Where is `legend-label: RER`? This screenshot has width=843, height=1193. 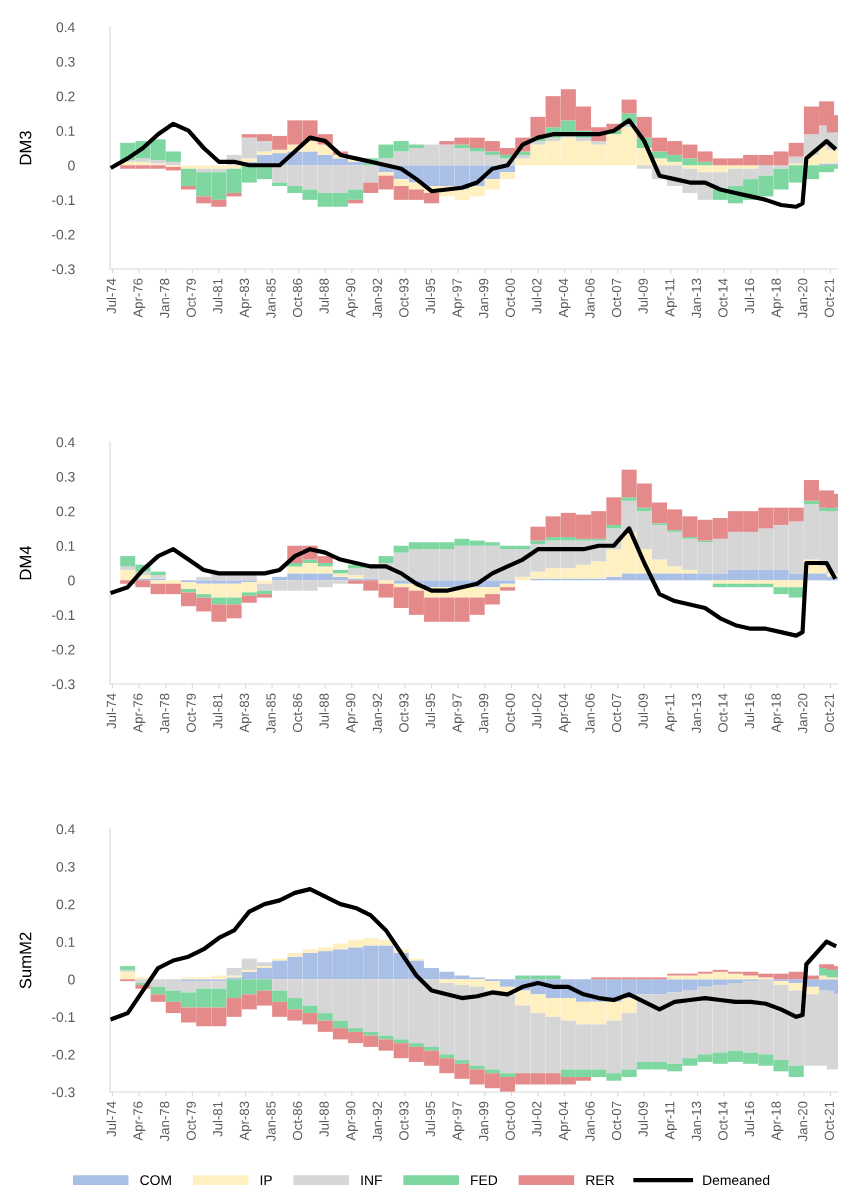
legend-label: RER is located at coordinates (600, 1180).